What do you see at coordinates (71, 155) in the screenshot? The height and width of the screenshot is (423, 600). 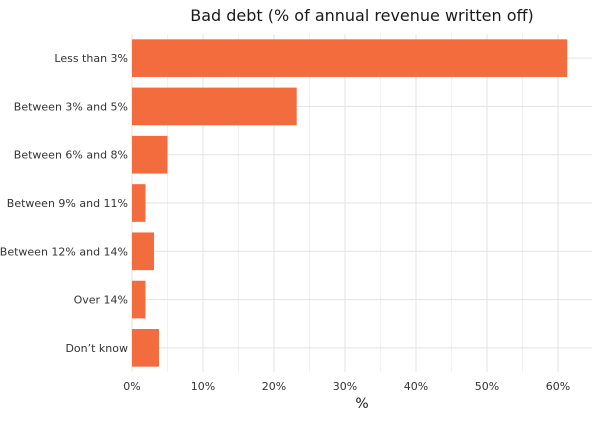 I see `category-label: Between 6% and 8%` at bounding box center [71, 155].